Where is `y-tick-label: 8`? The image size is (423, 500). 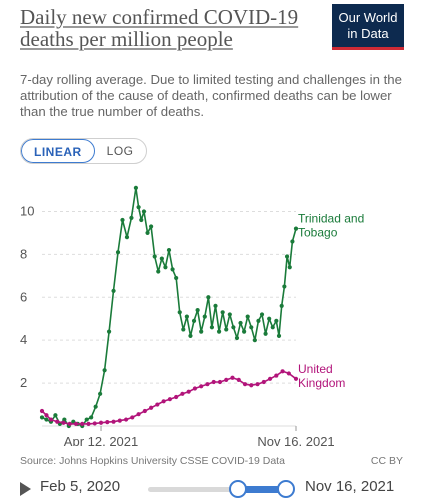
y-tick-label: 8 is located at coordinates (23, 253).